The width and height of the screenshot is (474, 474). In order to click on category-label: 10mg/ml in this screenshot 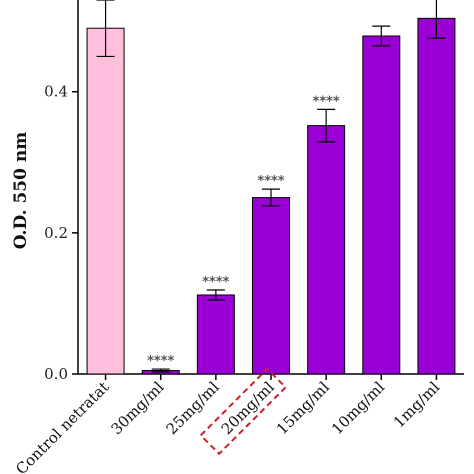, I will do `click(358, 408)`.